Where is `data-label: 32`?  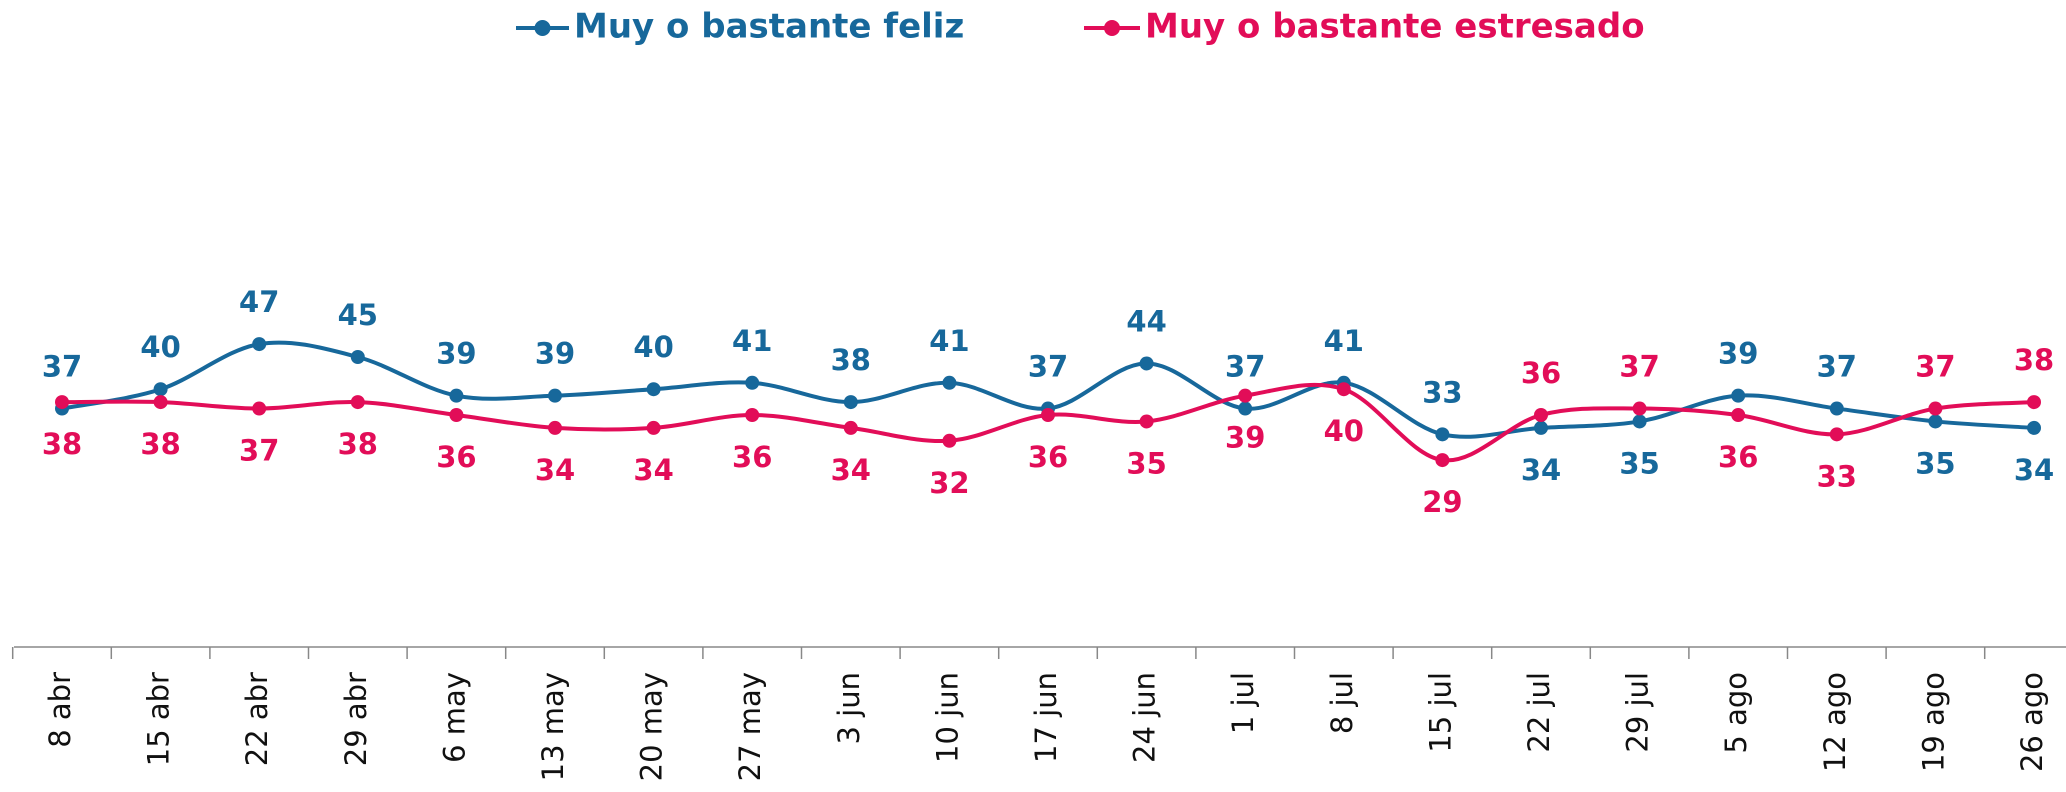 data-label: 32 is located at coordinates (949, 483).